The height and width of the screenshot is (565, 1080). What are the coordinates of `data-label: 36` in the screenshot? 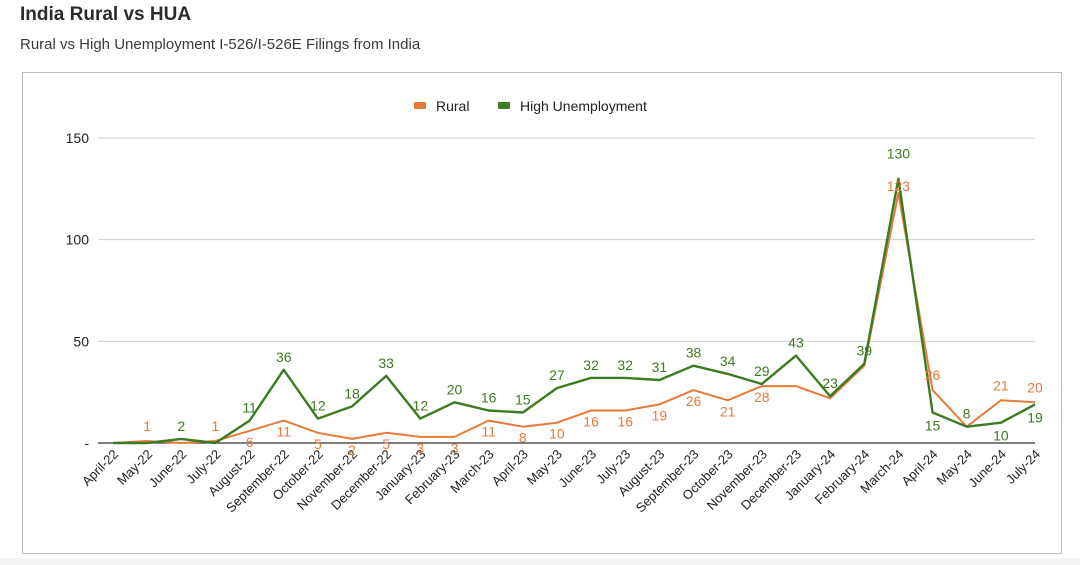 It's located at (284, 357).